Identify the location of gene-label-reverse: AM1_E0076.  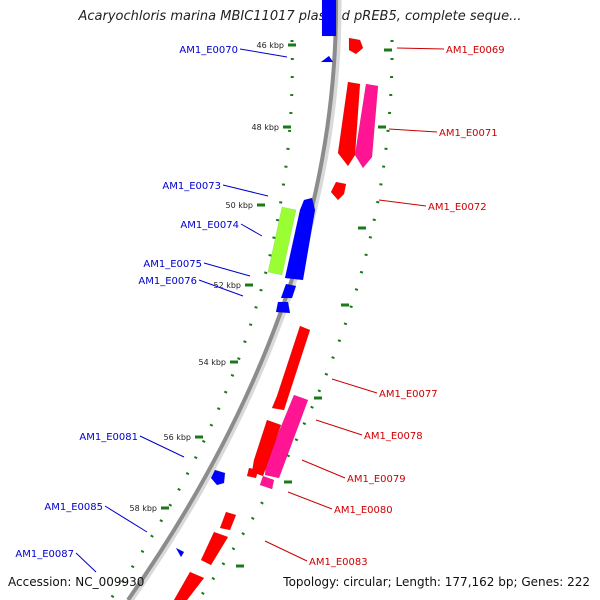
(167, 281).